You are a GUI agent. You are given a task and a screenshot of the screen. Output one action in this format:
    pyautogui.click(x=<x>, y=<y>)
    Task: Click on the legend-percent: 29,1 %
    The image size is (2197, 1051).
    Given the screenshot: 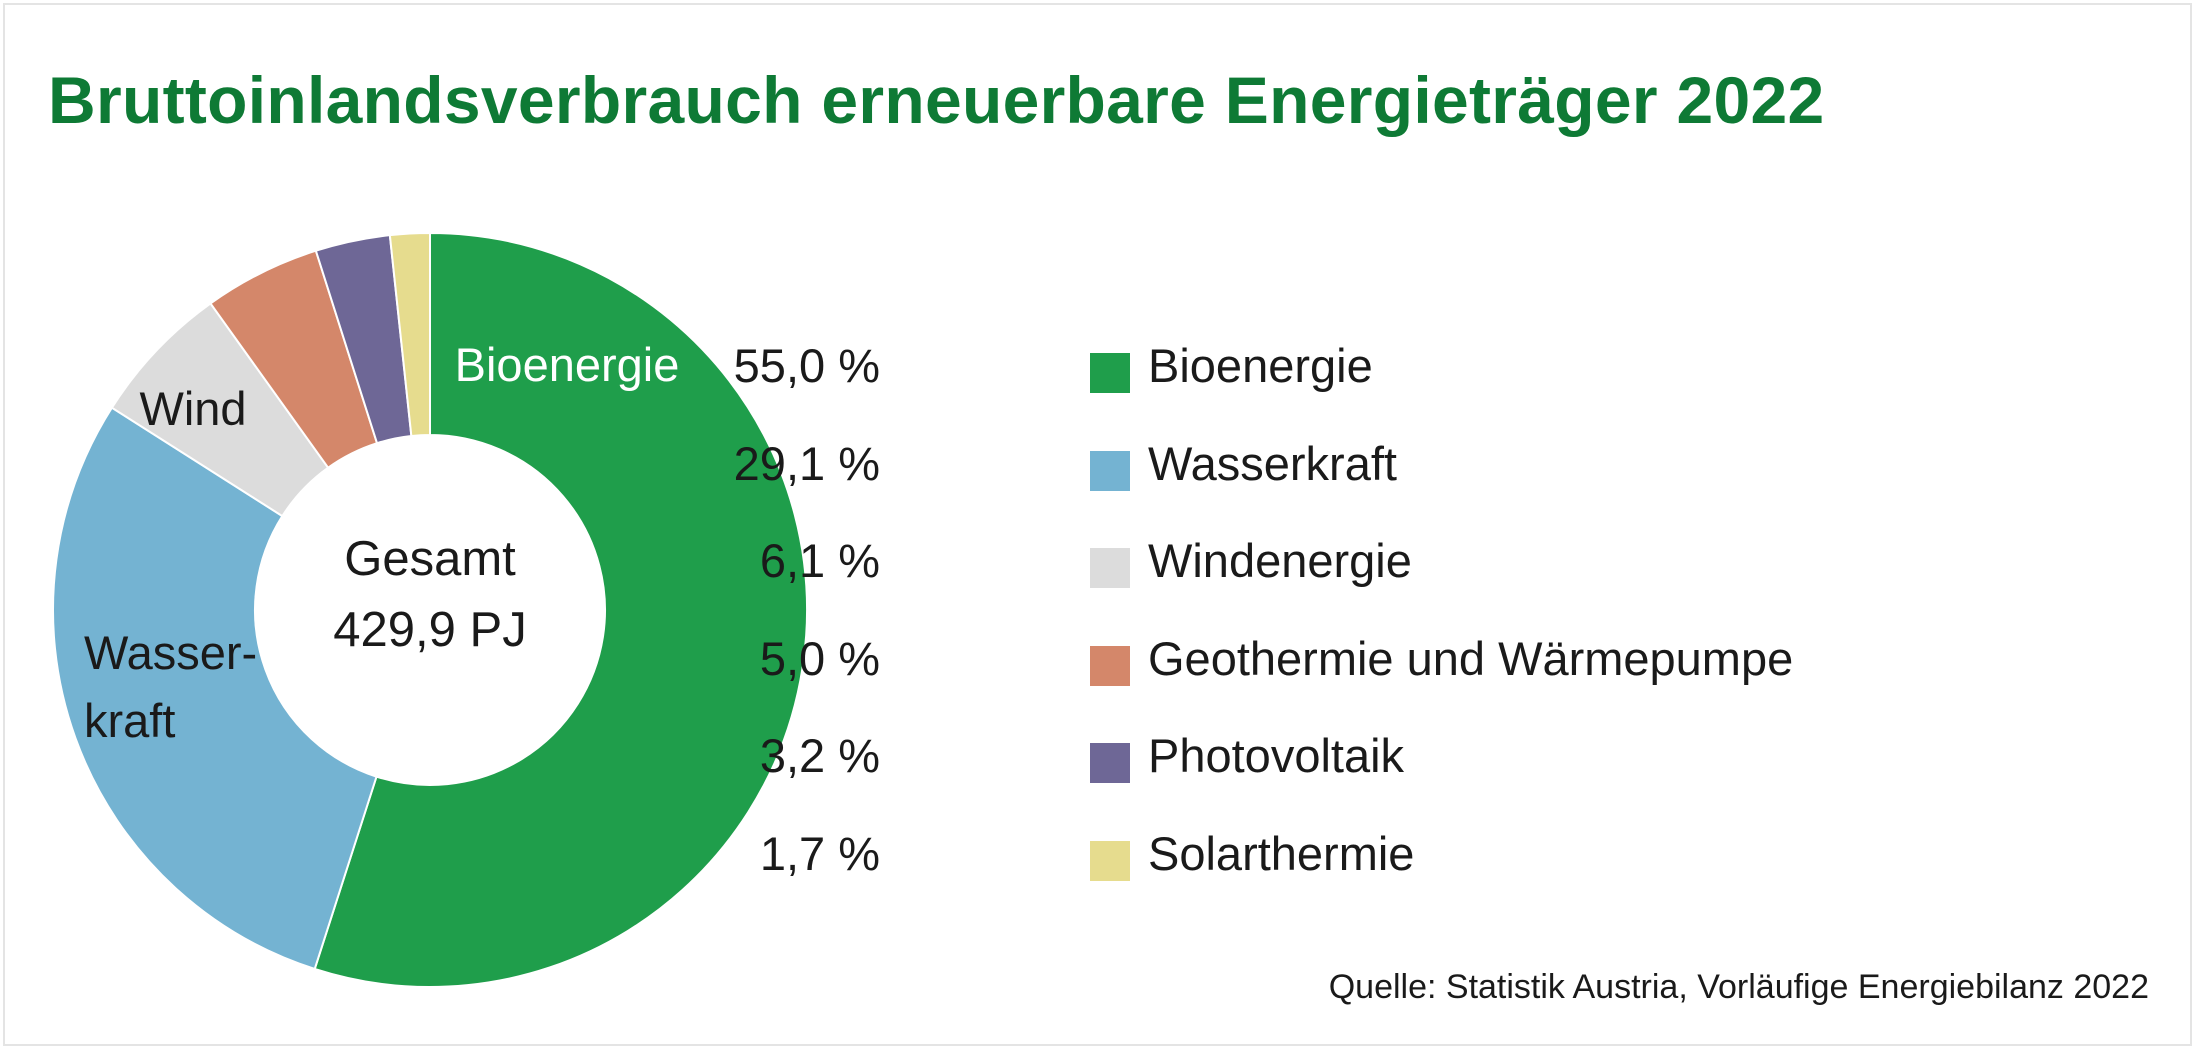 What is the action you would take?
    pyautogui.click(x=806, y=463)
    